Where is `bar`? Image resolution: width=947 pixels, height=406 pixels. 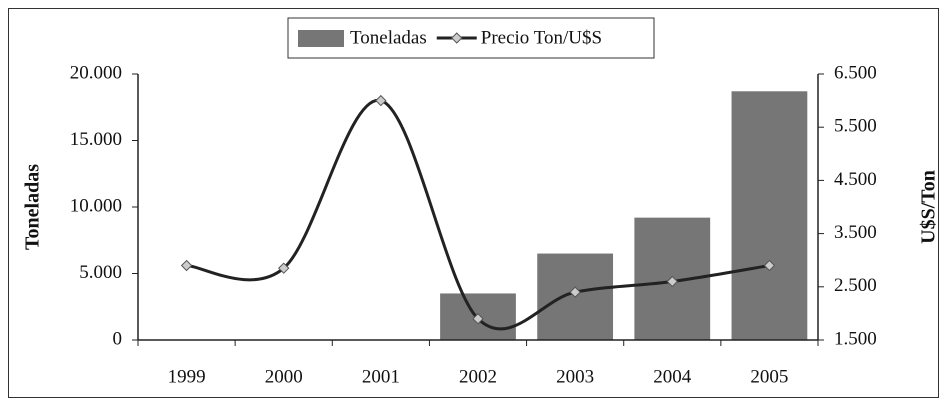 bar is located at coordinates (769, 215).